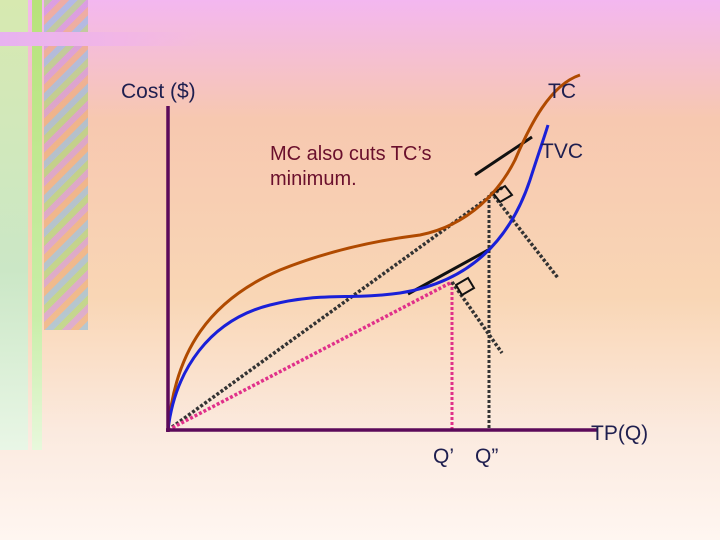  I want to click on decorative-top-band, so click(100, 39).